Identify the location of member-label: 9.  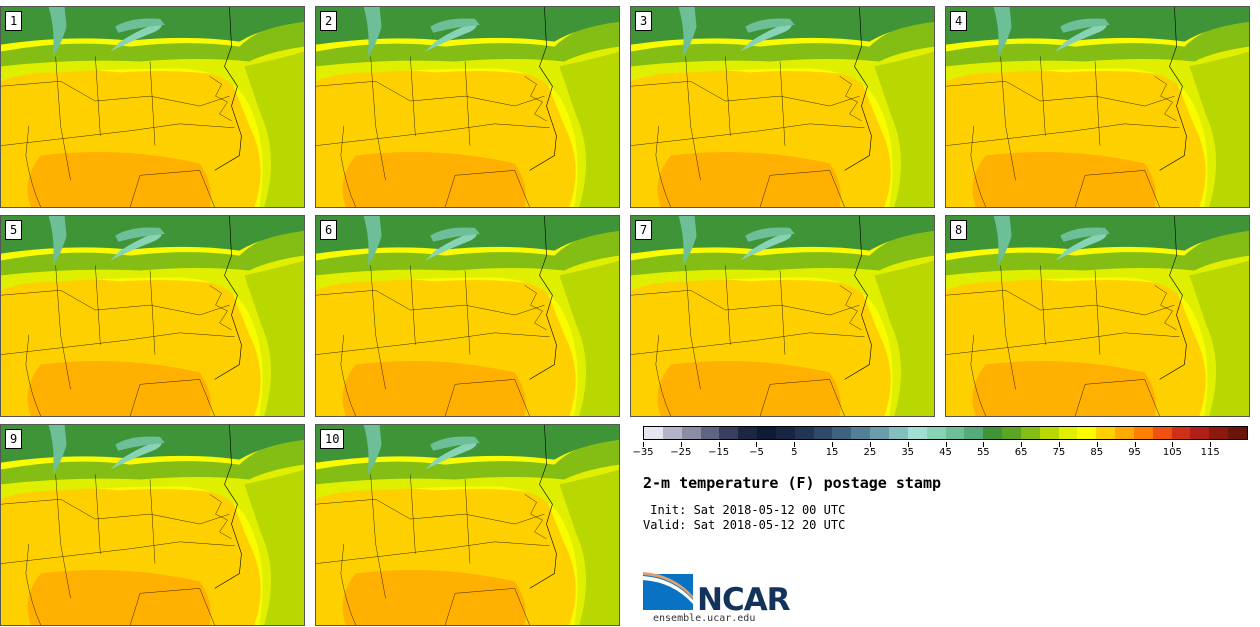
(14, 439).